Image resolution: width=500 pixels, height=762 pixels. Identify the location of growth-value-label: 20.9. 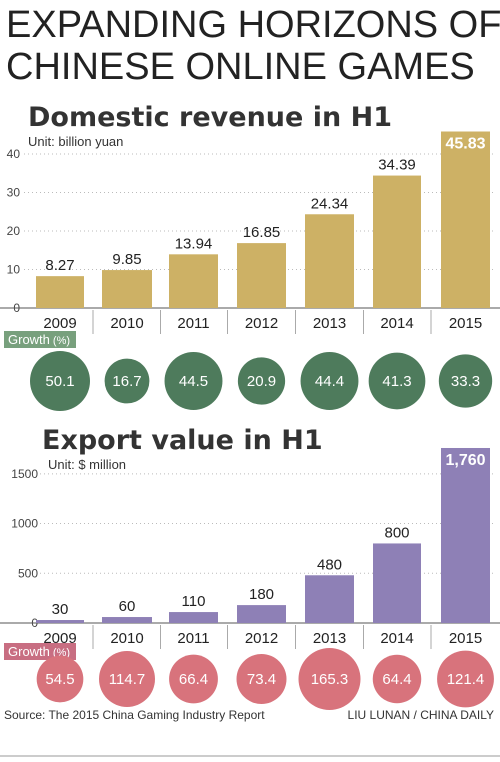
(261, 381).